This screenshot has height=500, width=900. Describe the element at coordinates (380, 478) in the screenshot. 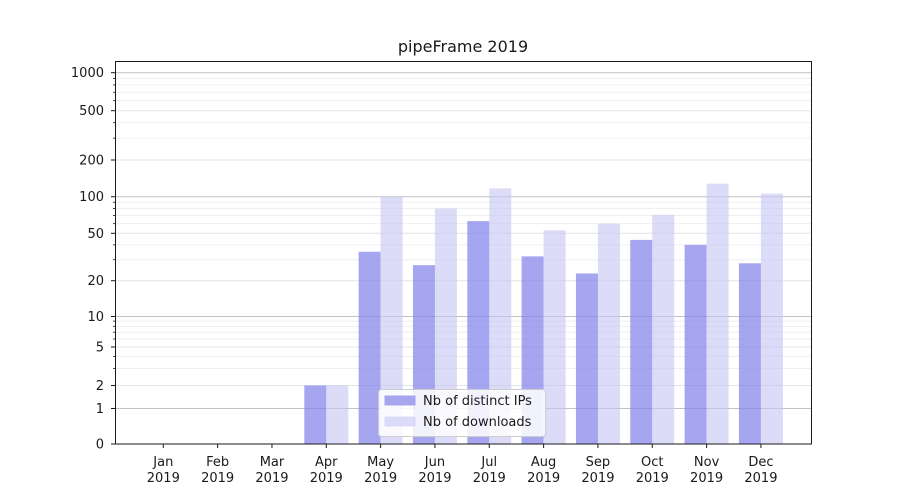

I see `x-tick-label-year-may: 2019` at that location.